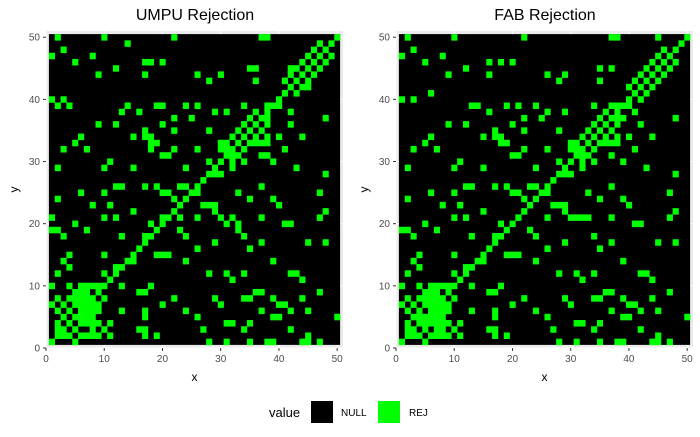 The height and width of the screenshot is (437, 700). Describe the element at coordinates (322, 412) in the screenshot. I see `legend-key-null` at that location.